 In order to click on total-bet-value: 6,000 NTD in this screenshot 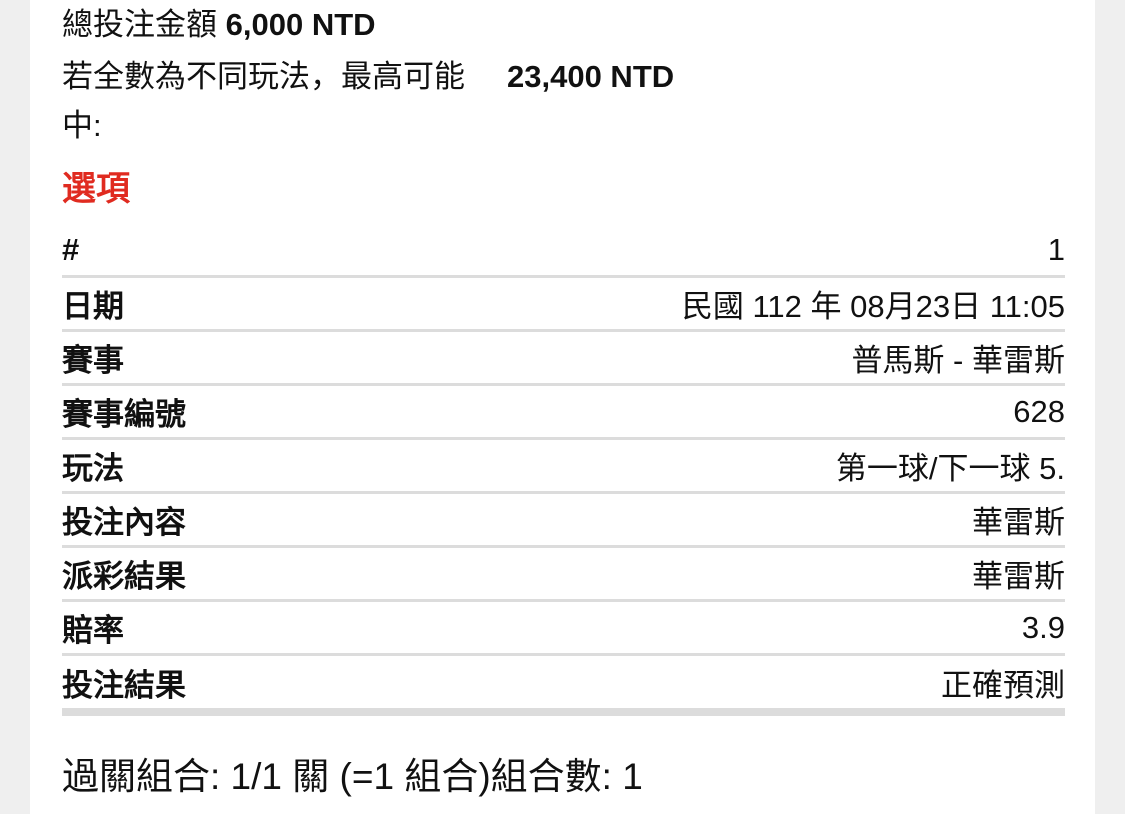, I will do `click(300, 24)`.